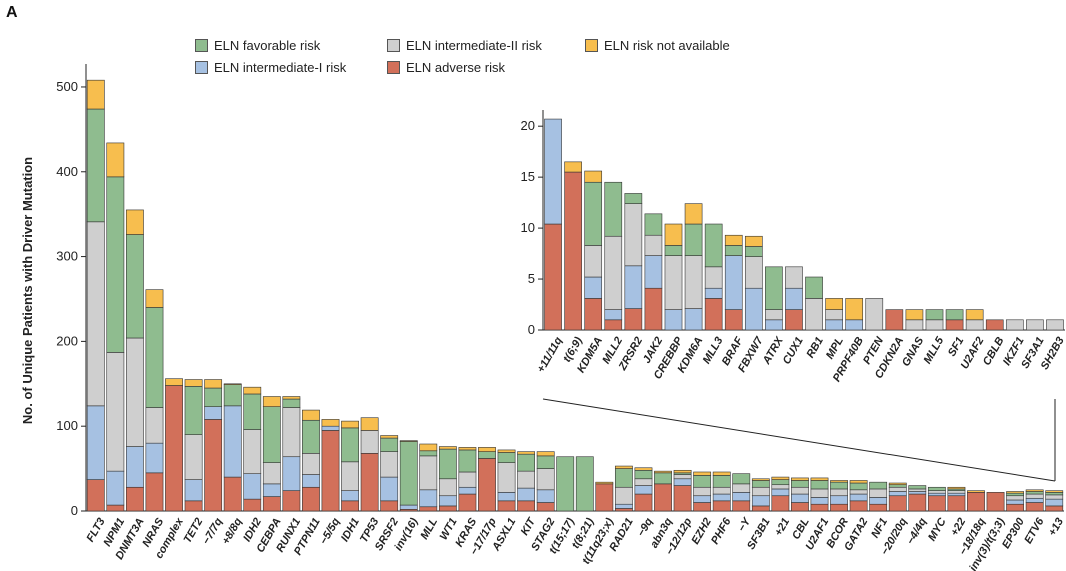 The width and height of the screenshot is (1066, 571). What do you see at coordinates (12, 12) in the screenshot?
I see `panel-label: A` at bounding box center [12, 12].